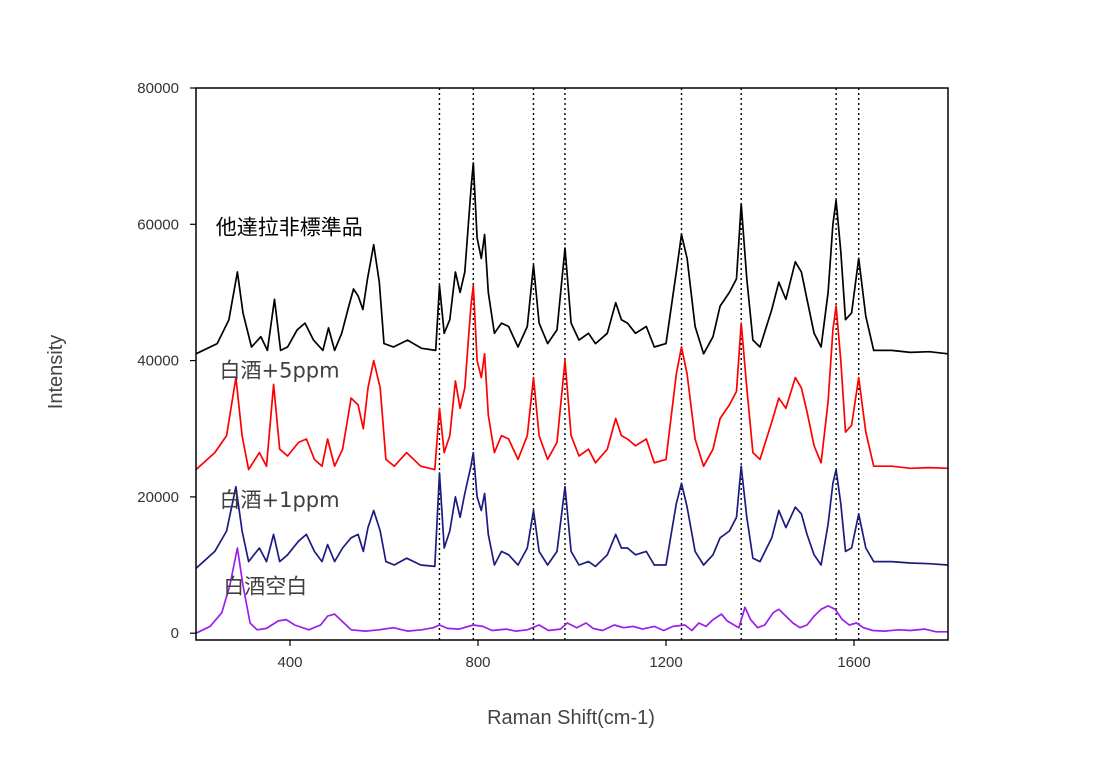 This screenshot has width=1111, height=775. What do you see at coordinates (158, 88) in the screenshot?
I see `y-tick-label: 80000` at bounding box center [158, 88].